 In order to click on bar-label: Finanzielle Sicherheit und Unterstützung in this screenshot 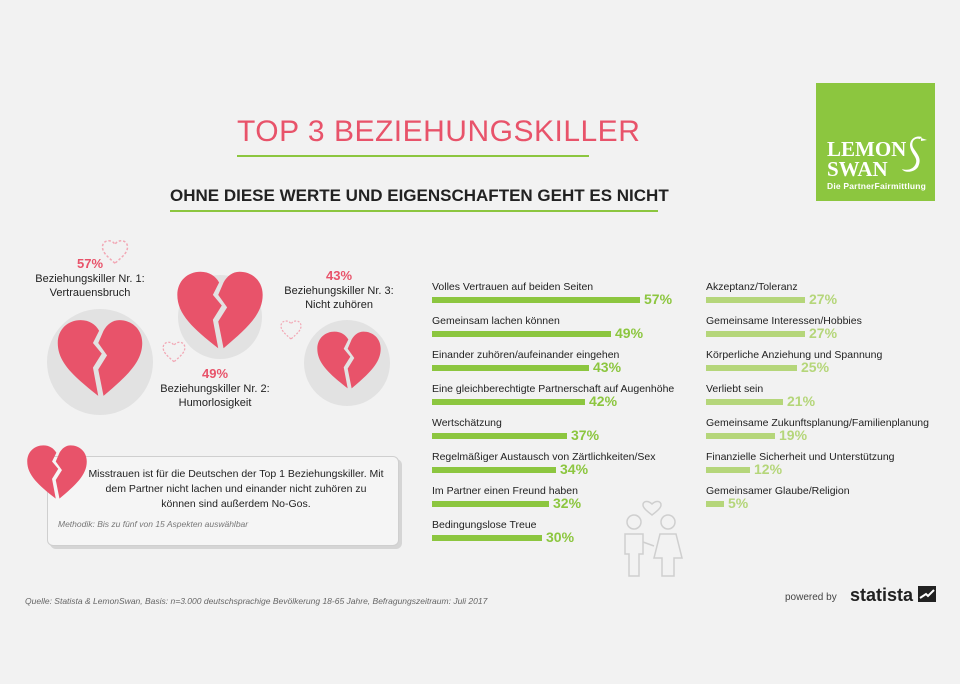, I will do `click(800, 457)`.